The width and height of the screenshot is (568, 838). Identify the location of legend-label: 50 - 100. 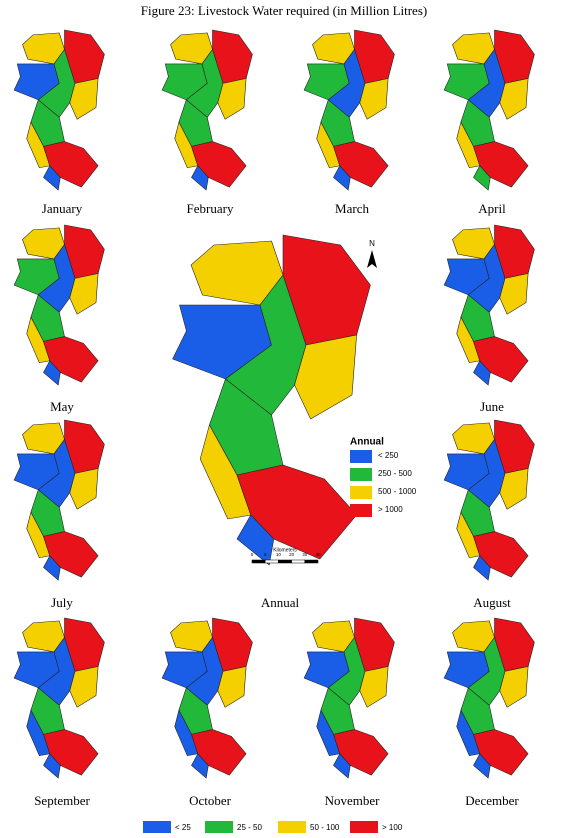
(325, 827).